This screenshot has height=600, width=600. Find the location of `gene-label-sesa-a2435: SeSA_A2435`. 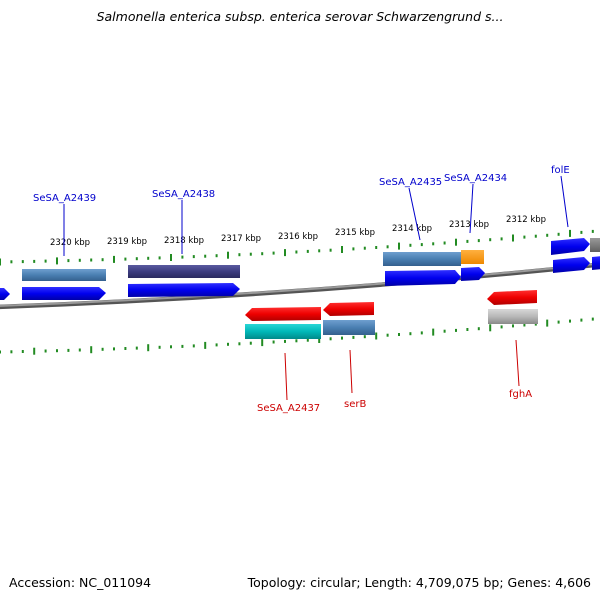

gene-label-sesa-a2435: SeSA_A2435 is located at coordinates (410, 182).